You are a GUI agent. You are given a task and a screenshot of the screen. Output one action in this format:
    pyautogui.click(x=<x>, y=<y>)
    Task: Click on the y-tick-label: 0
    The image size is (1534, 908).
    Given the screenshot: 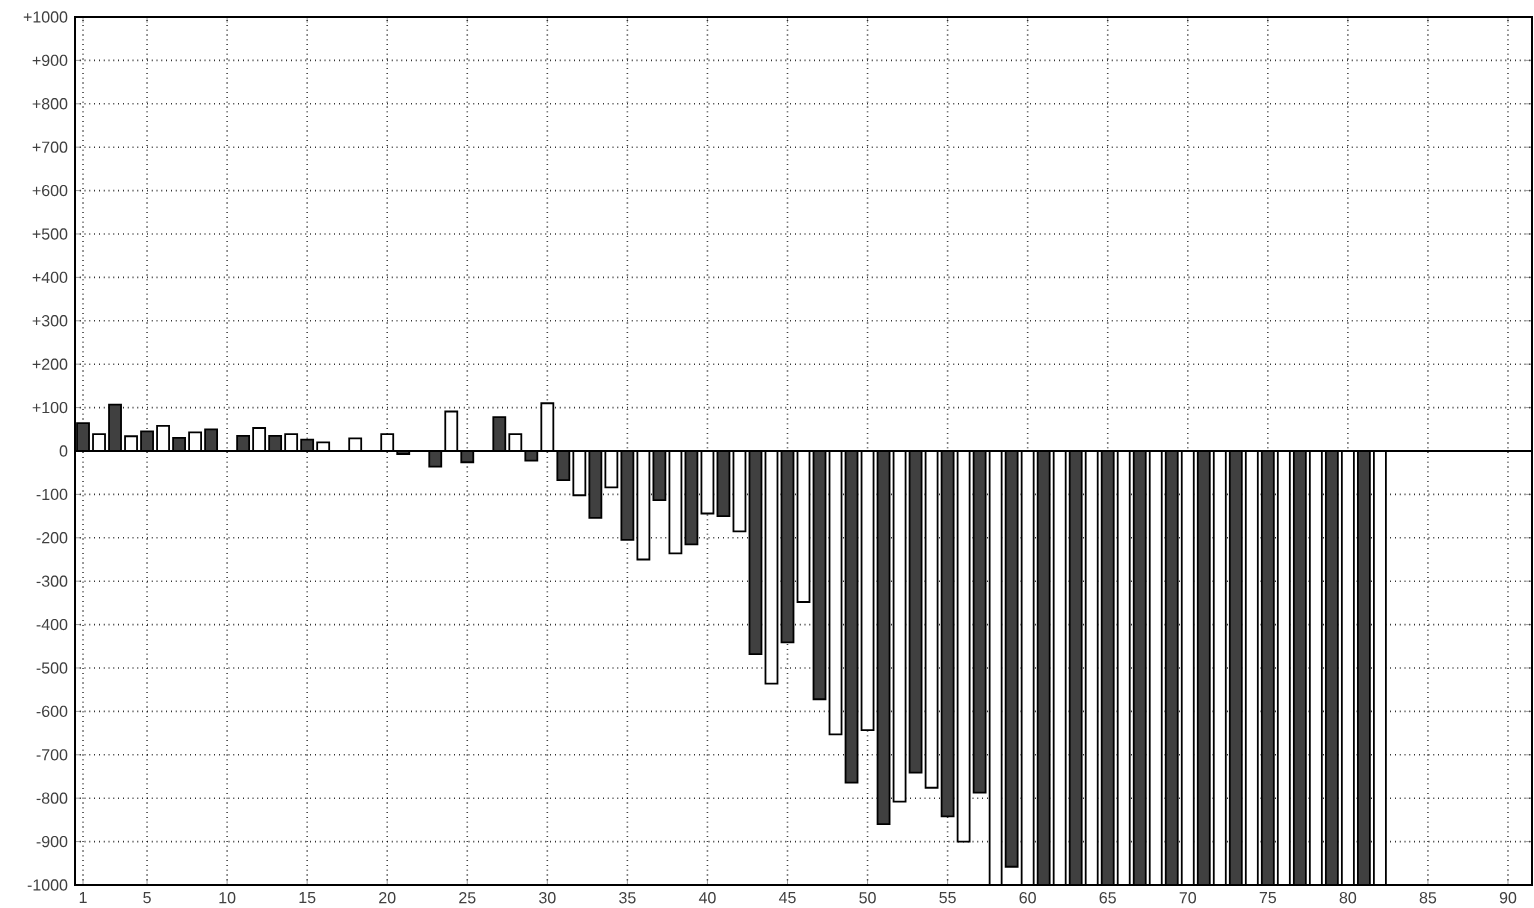 What is the action you would take?
    pyautogui.click(x=63, y=451)
    